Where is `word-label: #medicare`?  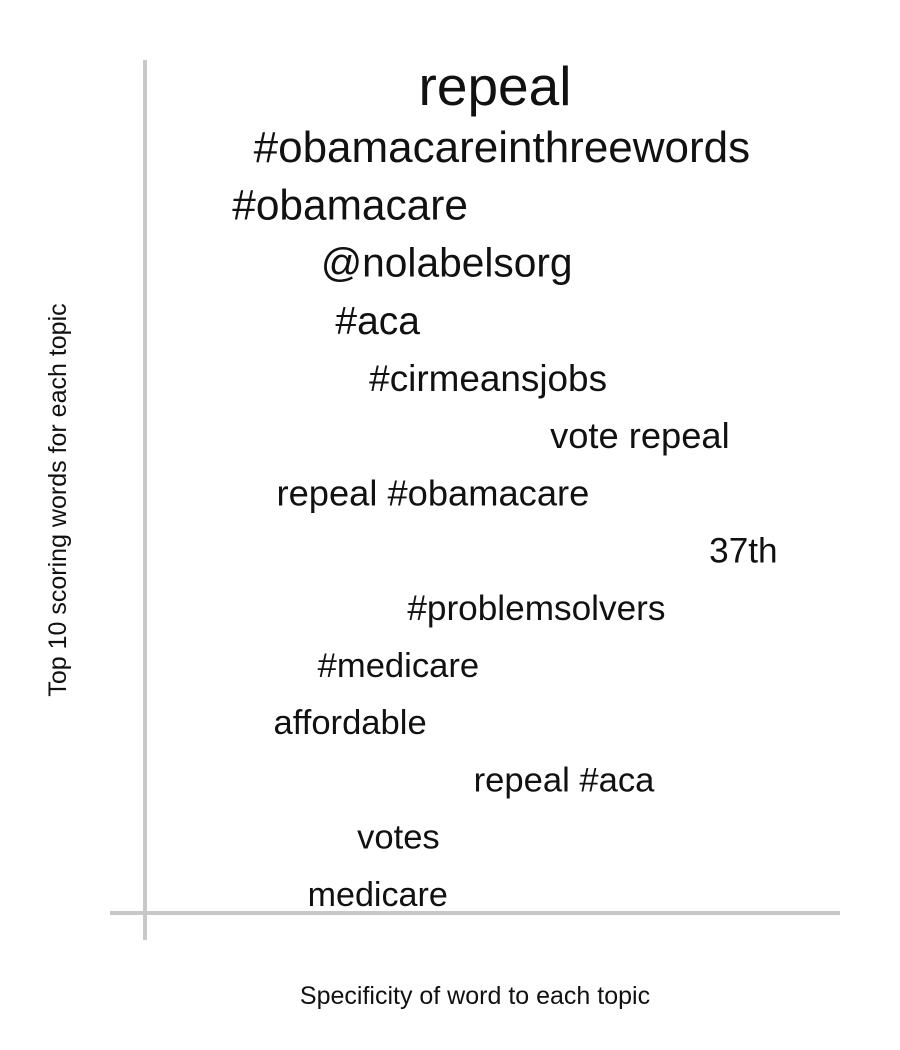
word-label: #medicare is located at coordinates (398, 666).